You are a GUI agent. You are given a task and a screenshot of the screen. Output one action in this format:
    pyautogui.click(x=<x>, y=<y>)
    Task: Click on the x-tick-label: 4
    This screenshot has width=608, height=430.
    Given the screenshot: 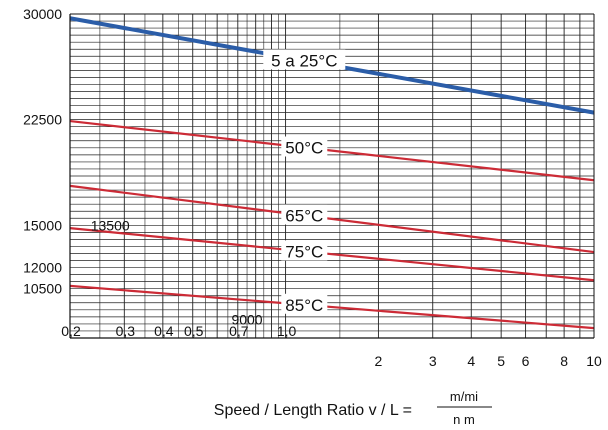 What is the action you would take?
    pyautogui.click(x=471, y=361)
    